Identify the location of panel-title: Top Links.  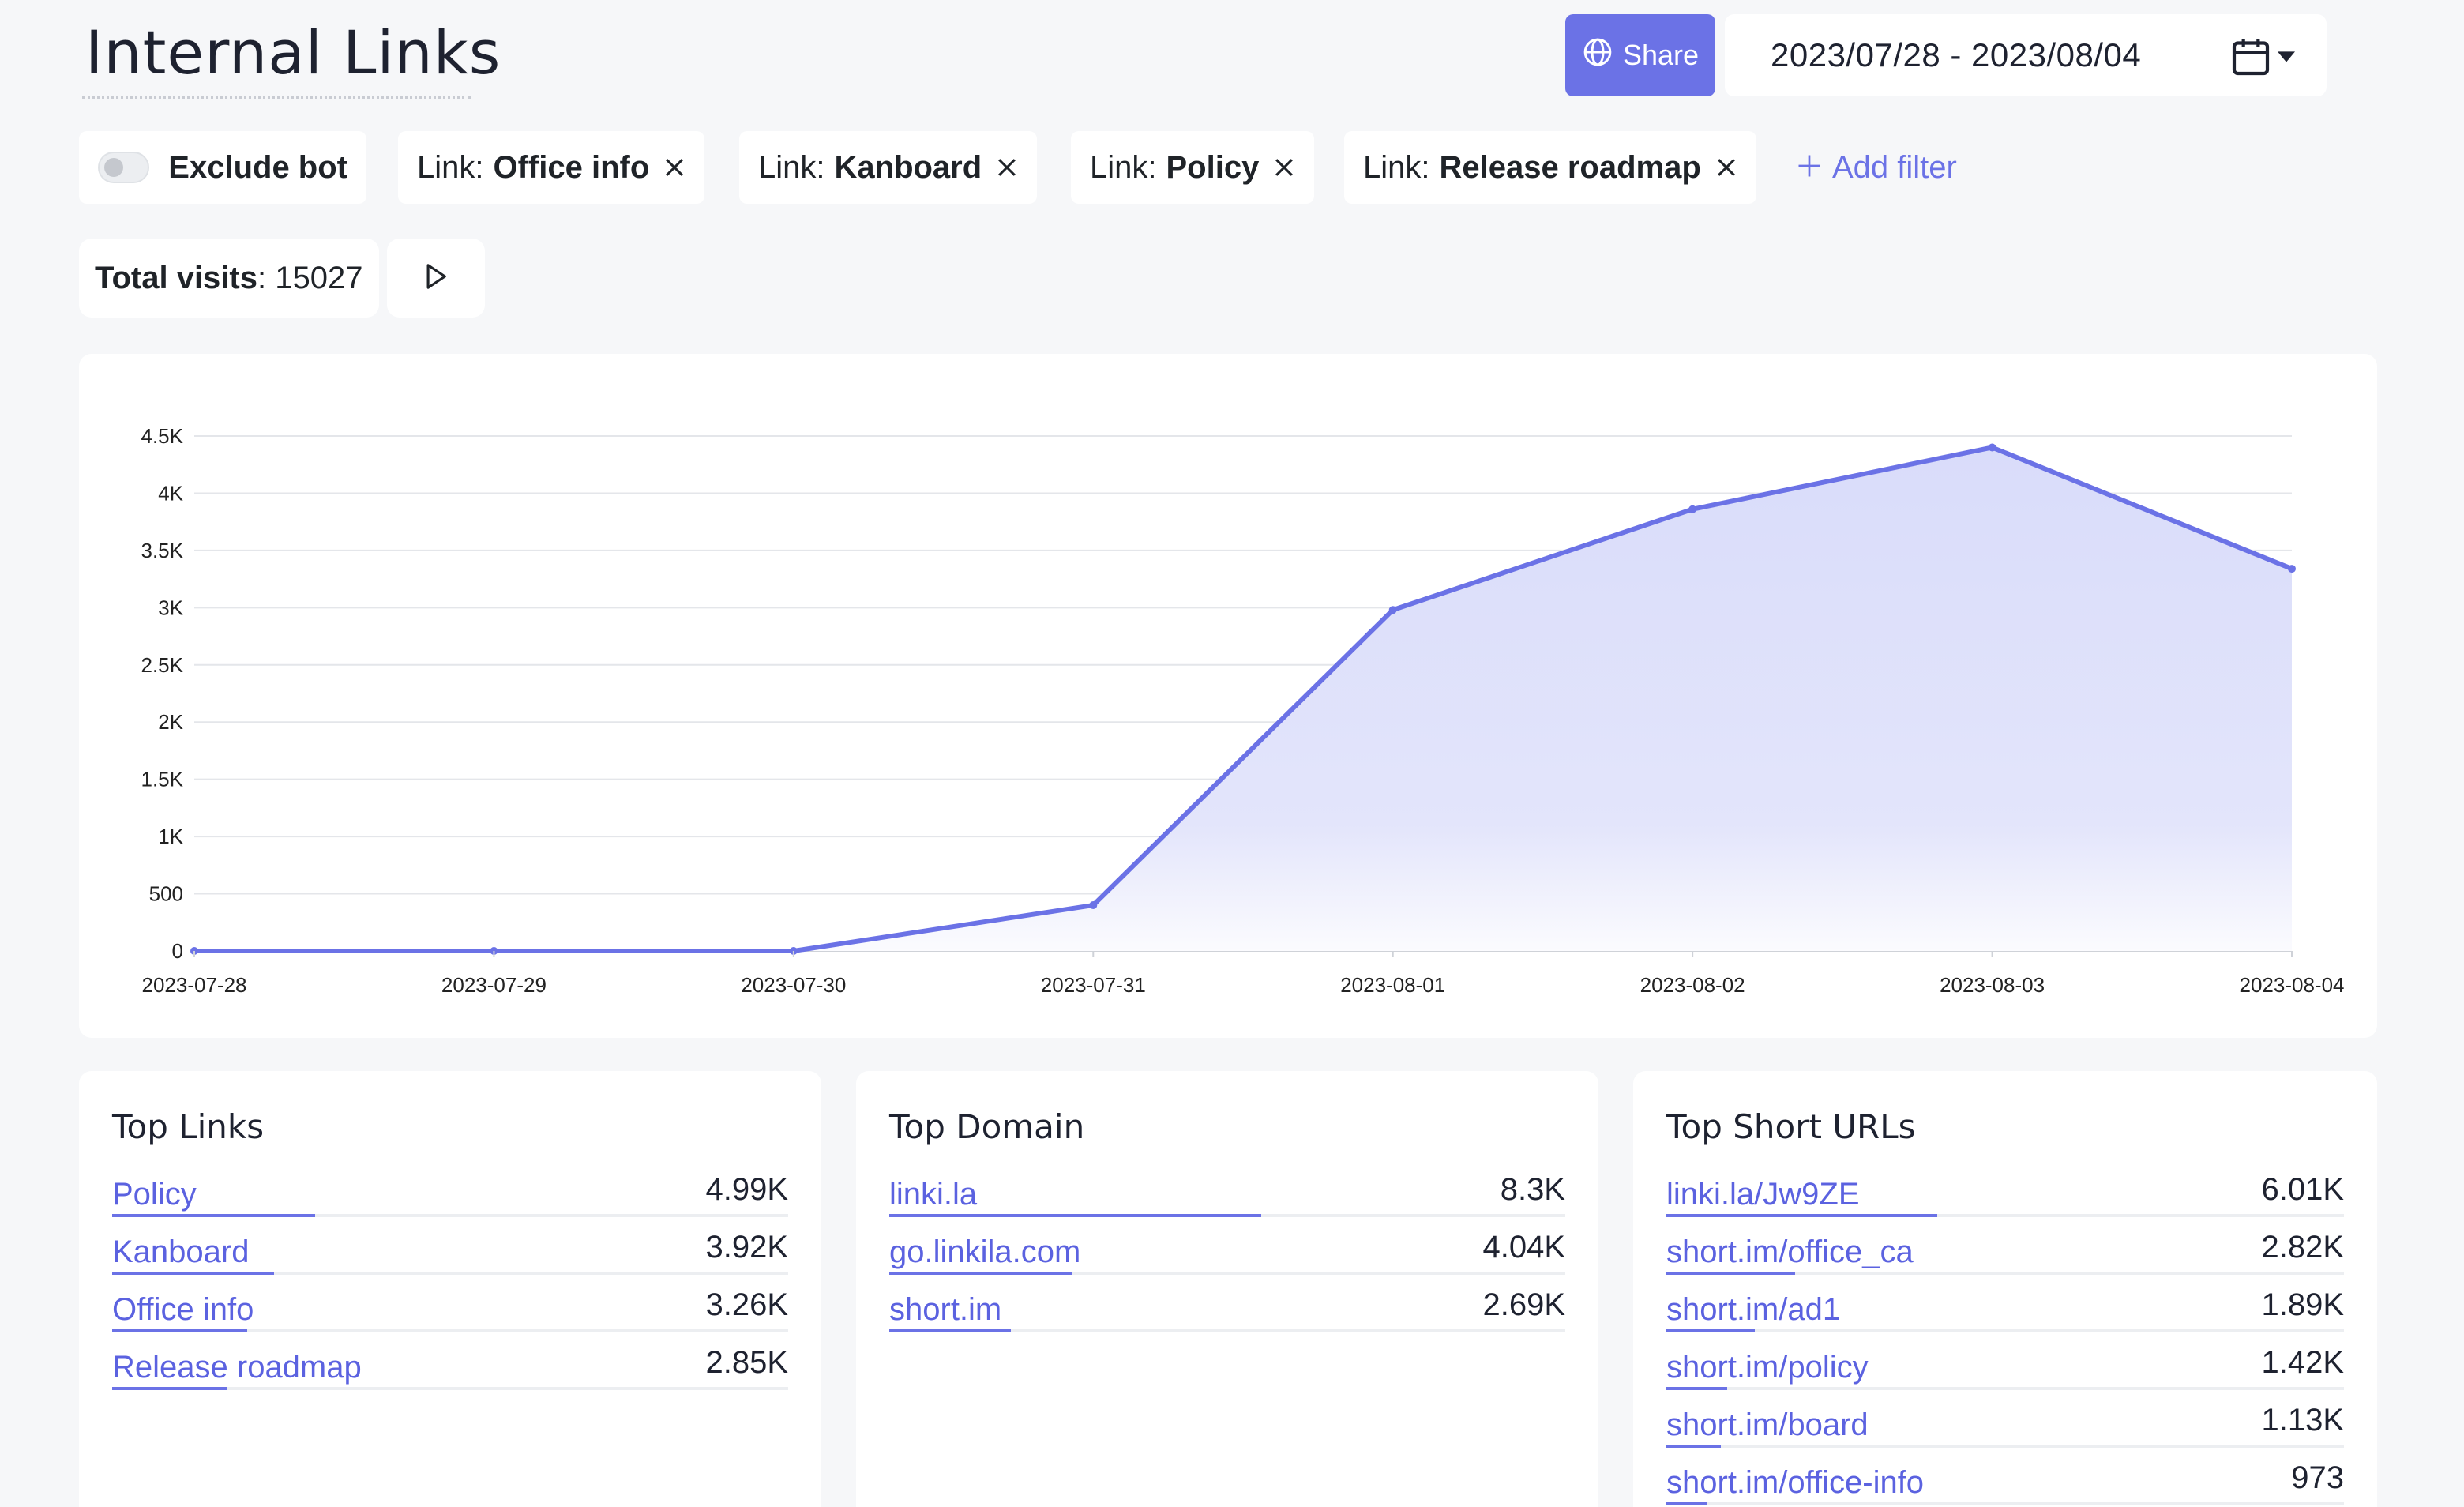
(188, 1126).